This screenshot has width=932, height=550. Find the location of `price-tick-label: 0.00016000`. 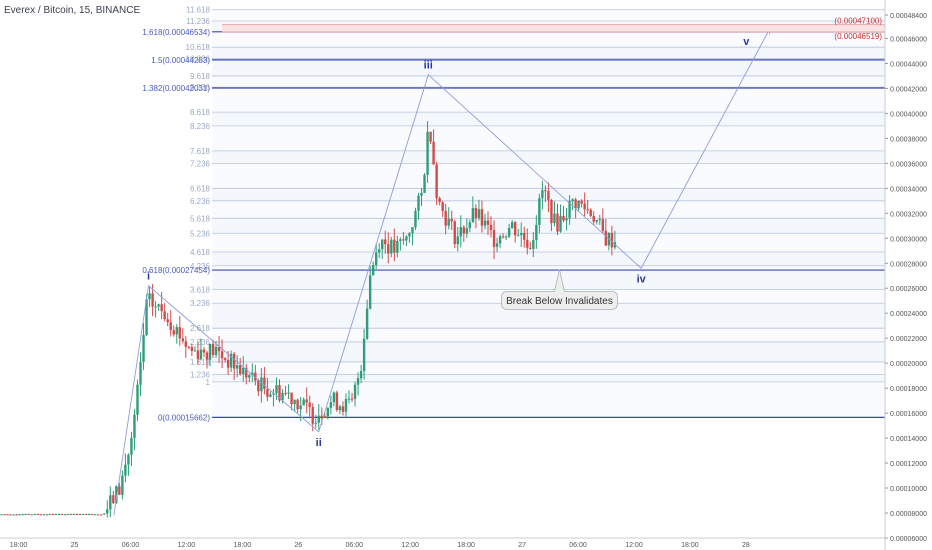

price-tick-label: 0.00016000 is located at coordinates (908, 414).